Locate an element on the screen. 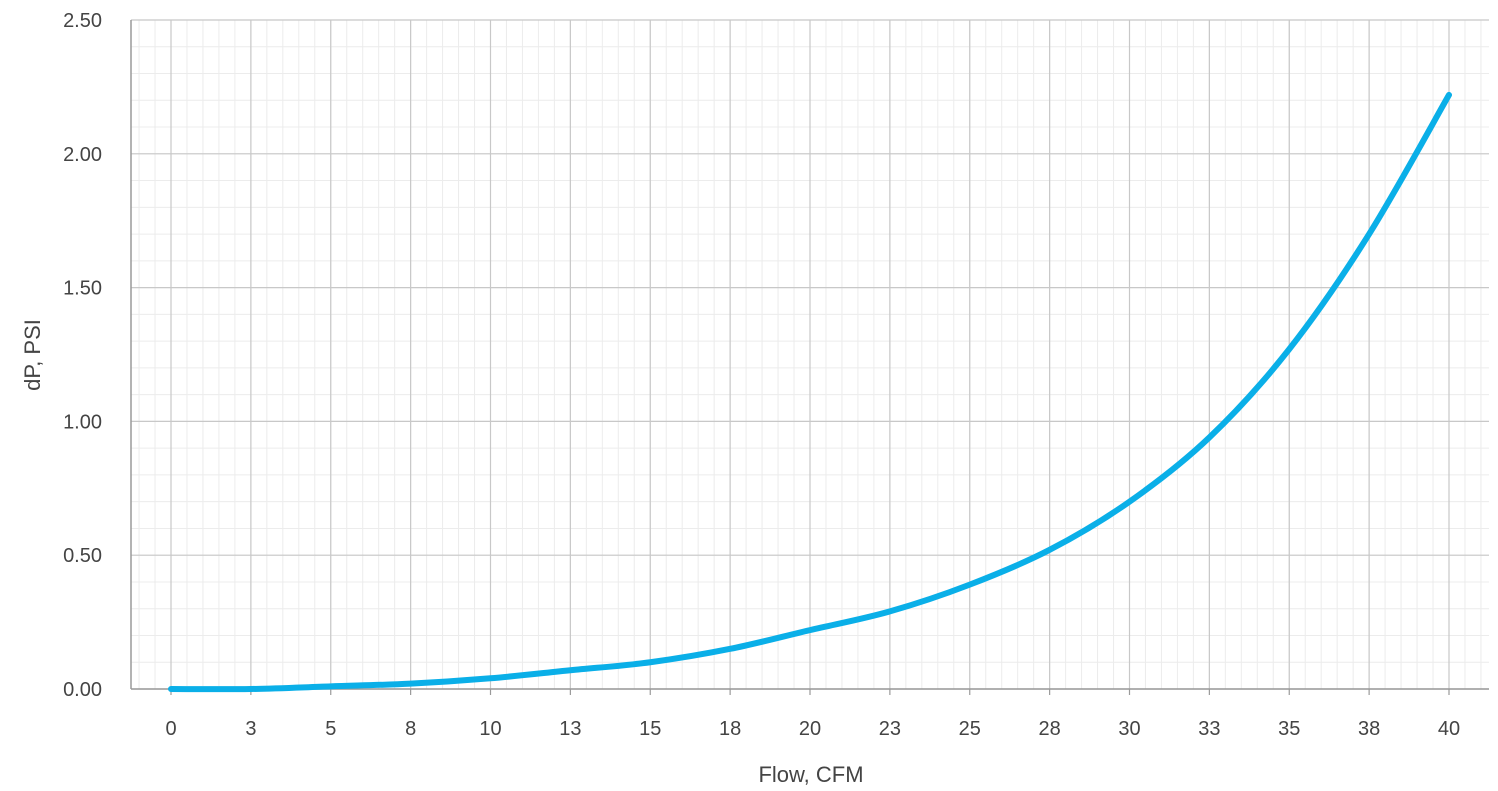 The height and width of the screenshot is (791, 1498). y-tick-labels: 0.00 0.50 1.00 1.50 2.00 2.50 is located at coordinates (82, 355).